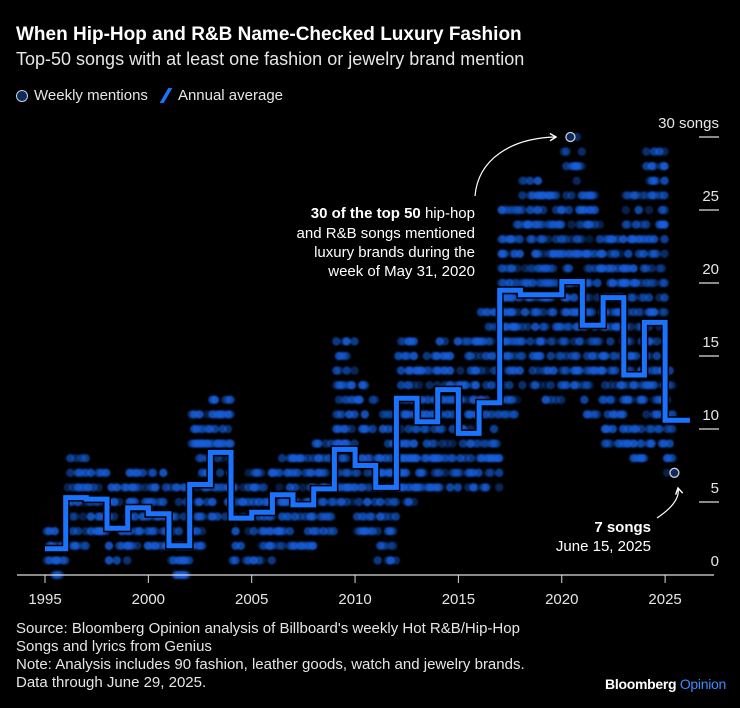  I want to click on y-tick-label: 0, so click(715, 561).